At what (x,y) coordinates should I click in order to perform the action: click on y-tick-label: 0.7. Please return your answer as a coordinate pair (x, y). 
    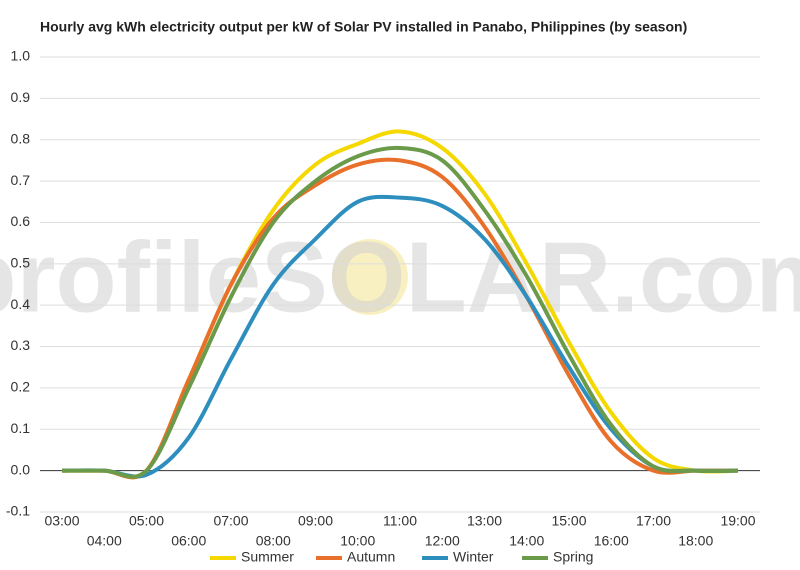
    Looking at the image, I should click on (21, 180).